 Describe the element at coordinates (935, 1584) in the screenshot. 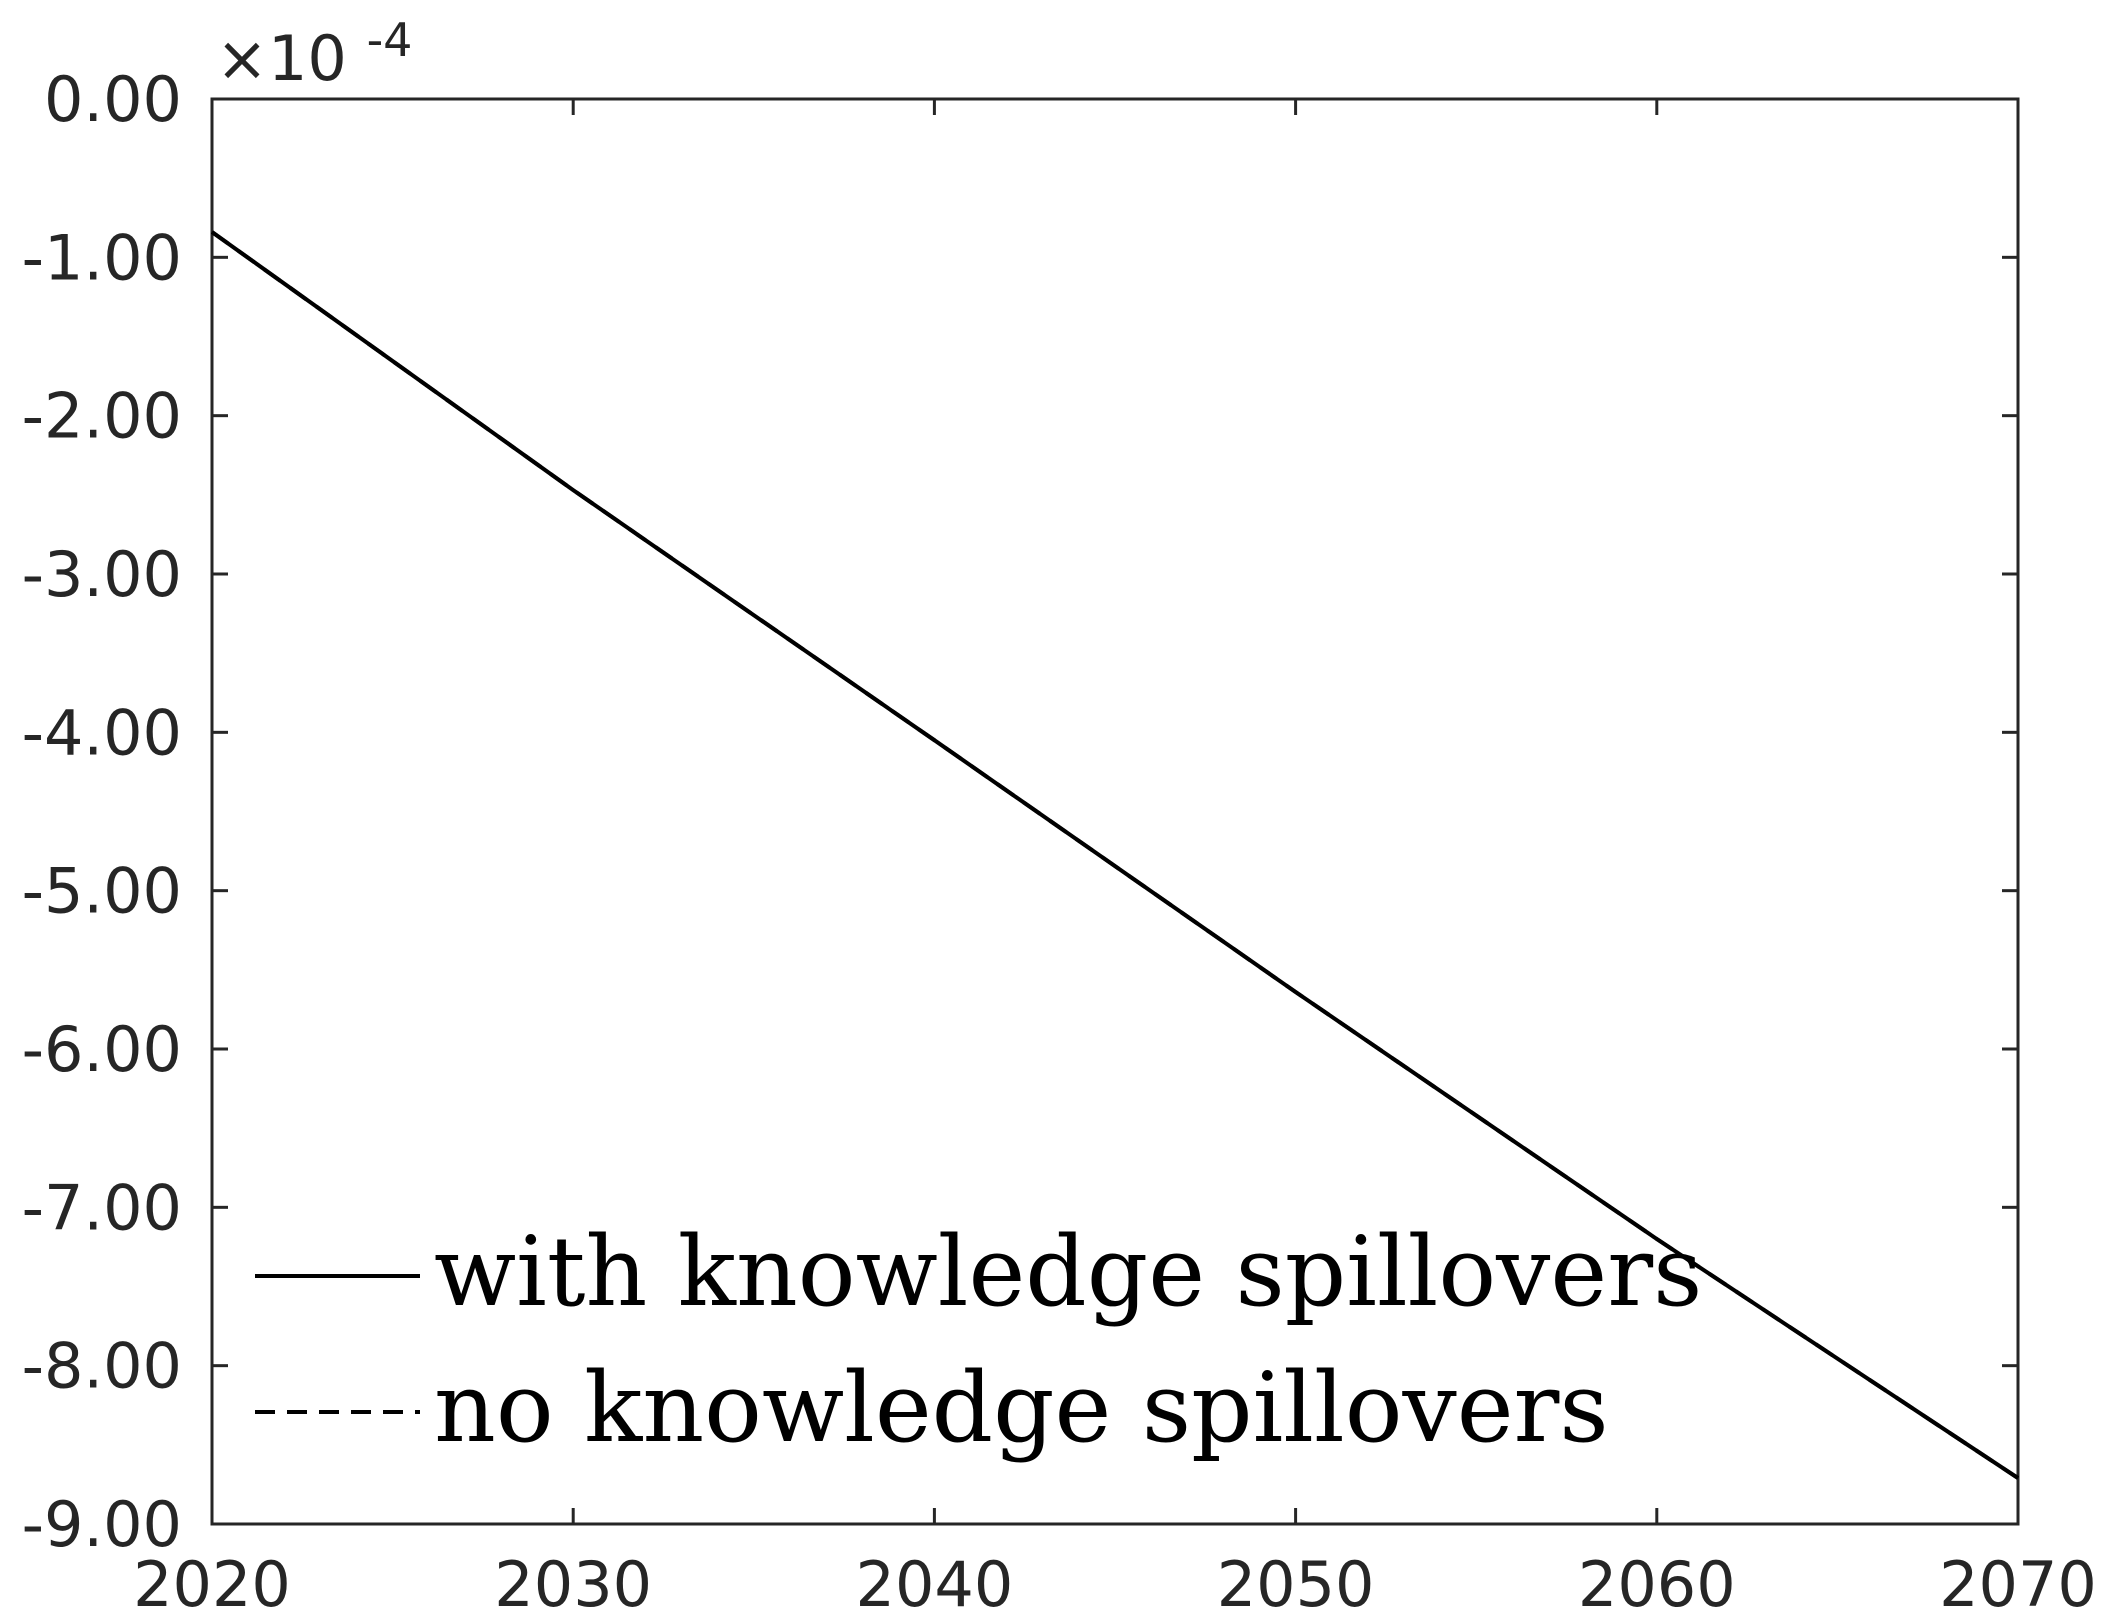

I see `x-tick-label: 2040` at that location.